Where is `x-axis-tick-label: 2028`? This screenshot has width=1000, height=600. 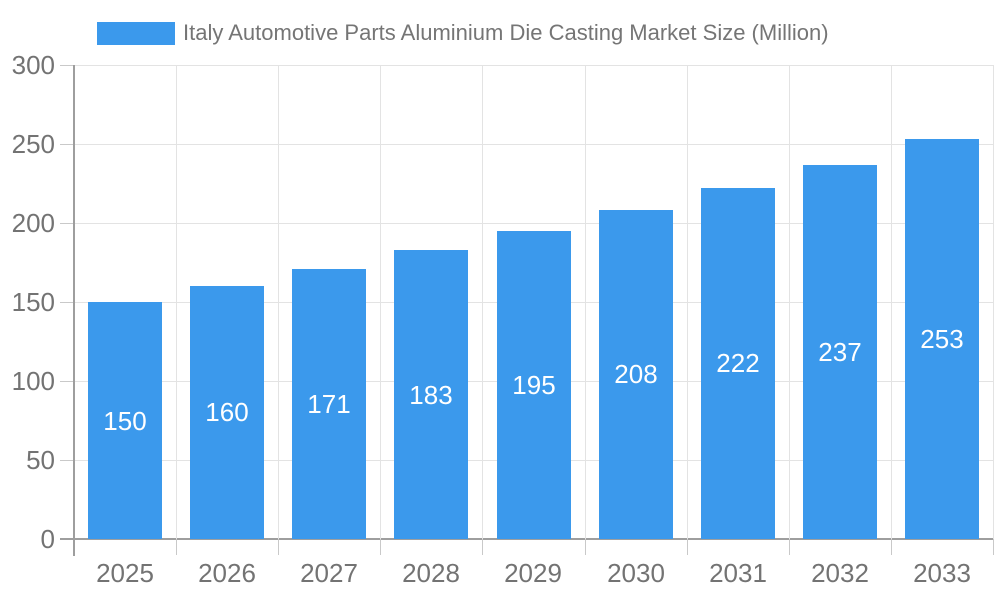
x-axis-tick-label: 2028 is located at coordinates (431, 573).